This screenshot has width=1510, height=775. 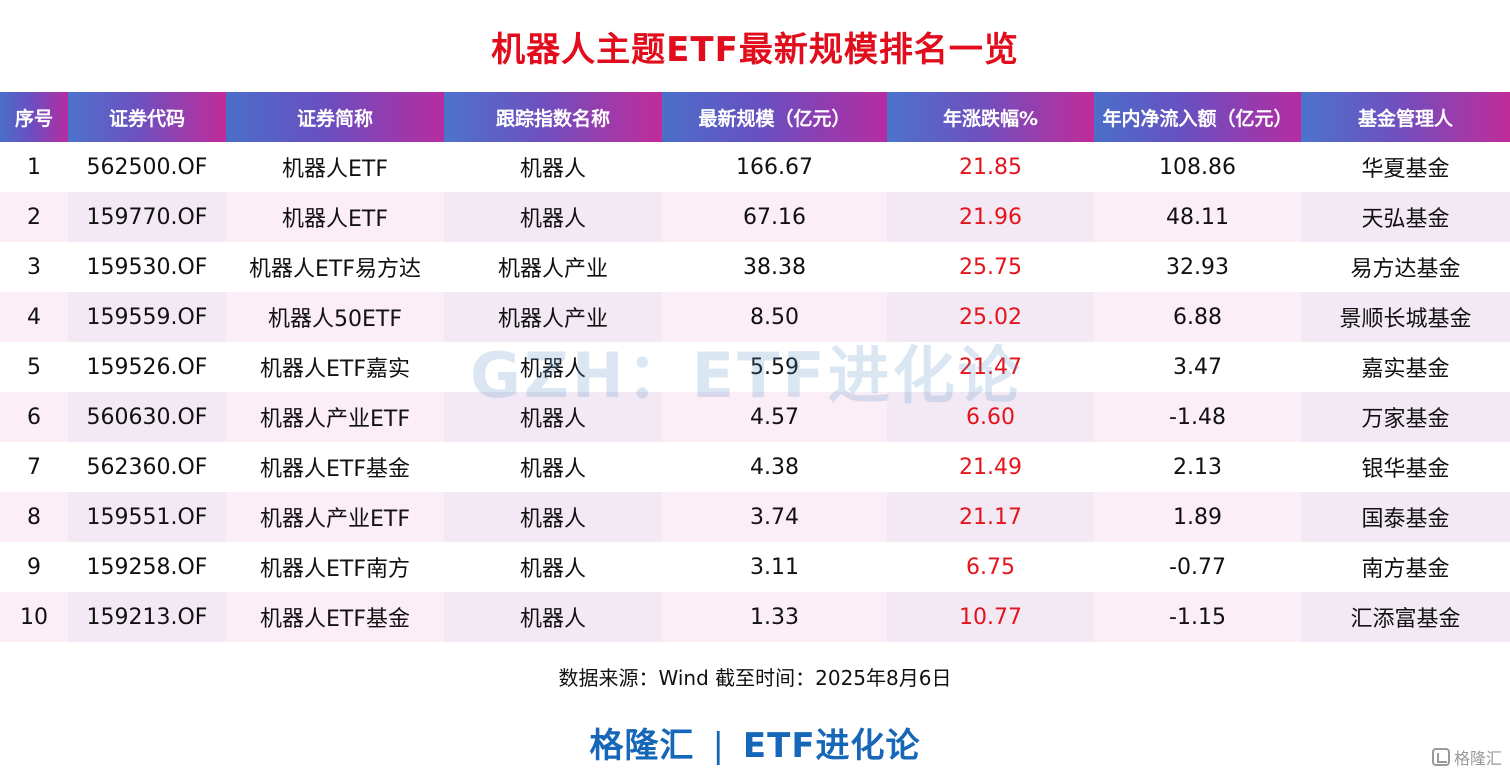 What do you see at coordinates (34, 317) in the screenshot?
I see `cell-rank: 4` at bounding box center [34, 317].